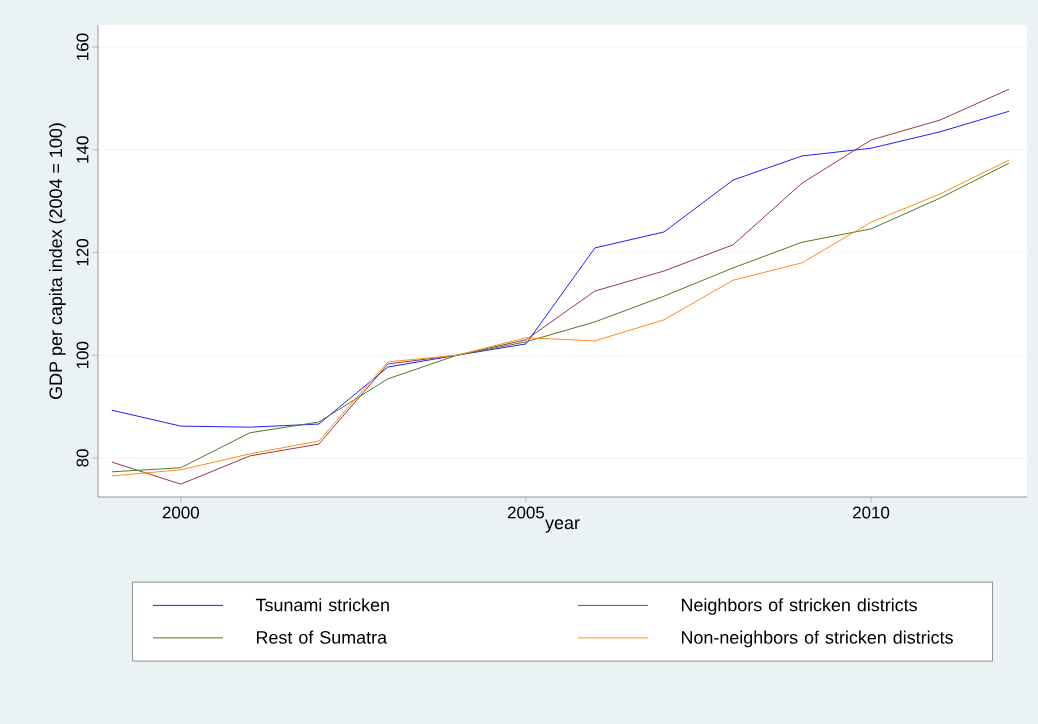 The image size is (1038, 724). Describe the element at coordinates (82, 149) in the screenshot. I see `y-tick-label: 140` at that location.